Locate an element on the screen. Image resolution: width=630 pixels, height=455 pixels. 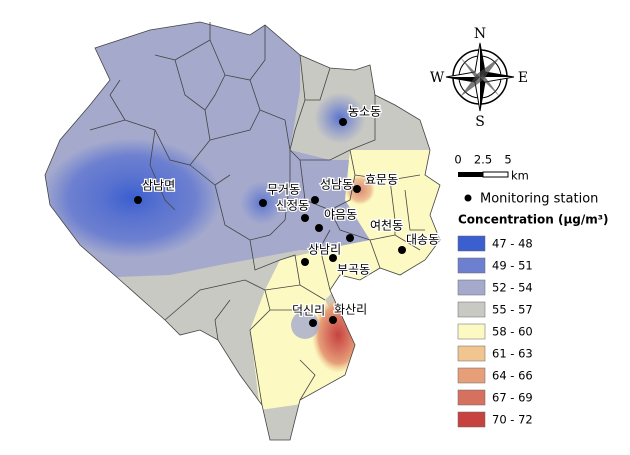
legend-label: 70 - 72 is located at coordinates (512, 420).